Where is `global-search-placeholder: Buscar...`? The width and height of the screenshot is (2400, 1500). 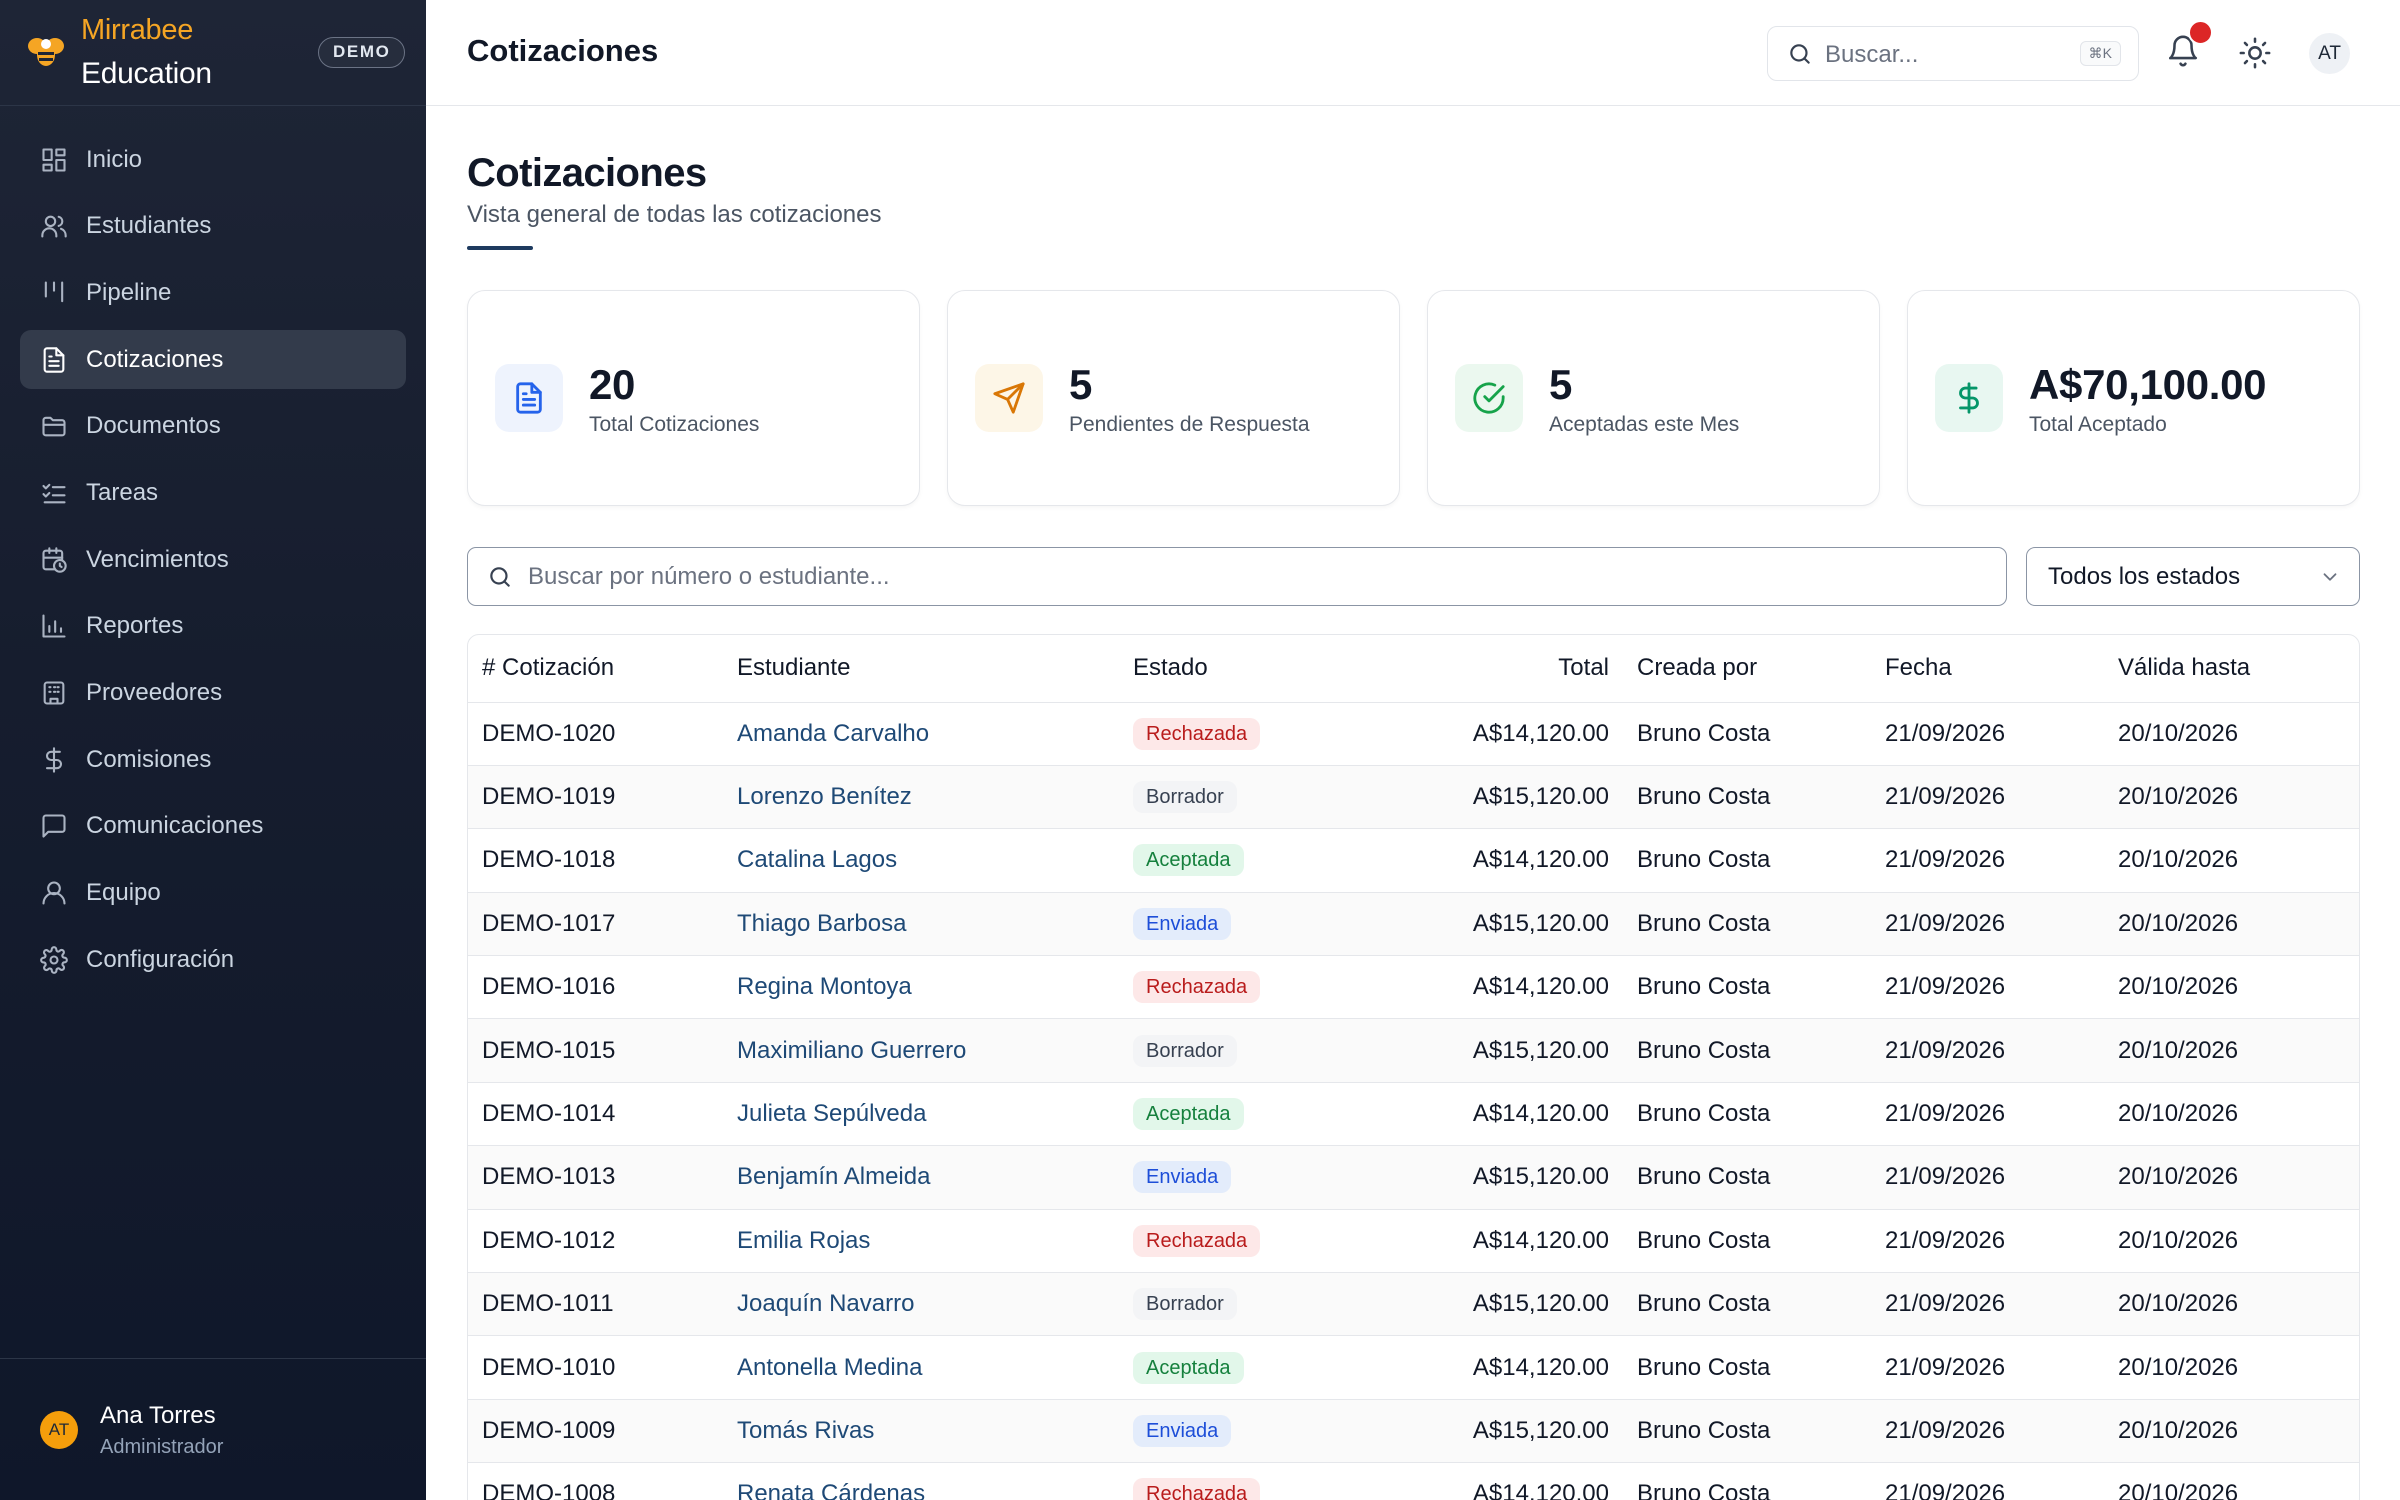 global-search-placeholder: Buscar... is located at coordinates (1872, 54).